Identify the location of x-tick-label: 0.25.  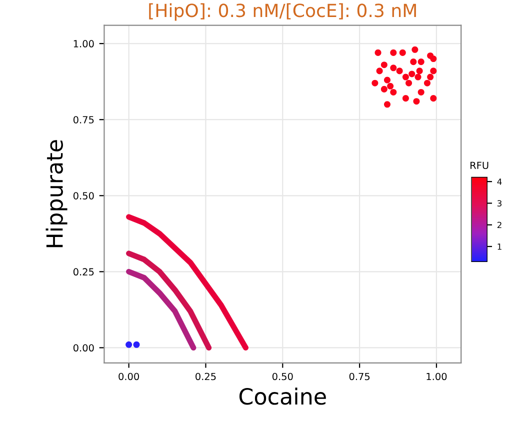
(206, 376).